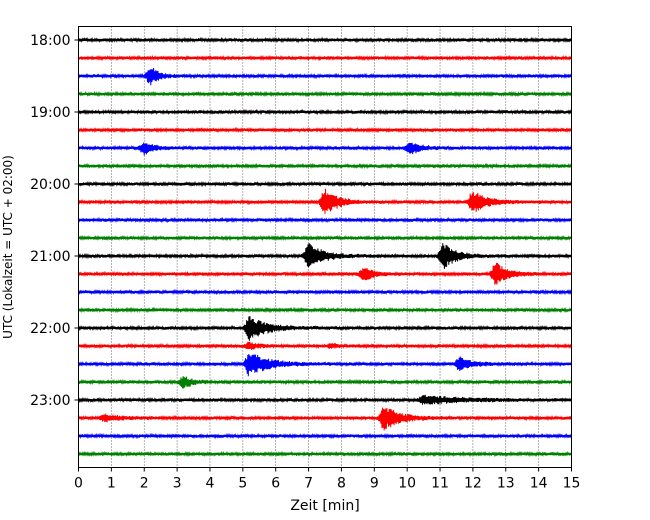 Image resolution: width=650 pixels, height=520 pixels. Describe the element at coordinates (325, 201) in the screenshot. I see `trace-2015` at that location.